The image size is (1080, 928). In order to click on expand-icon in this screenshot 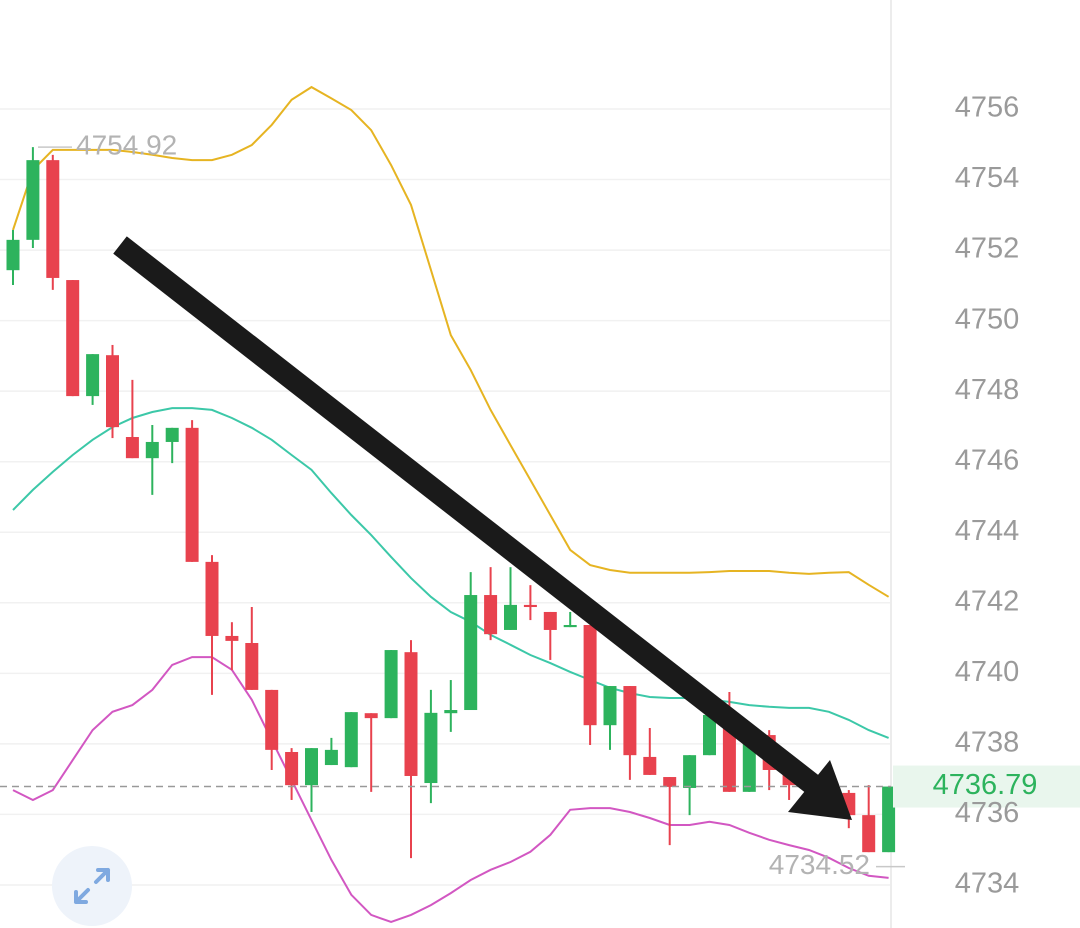, I will do `click(92, 886)`.